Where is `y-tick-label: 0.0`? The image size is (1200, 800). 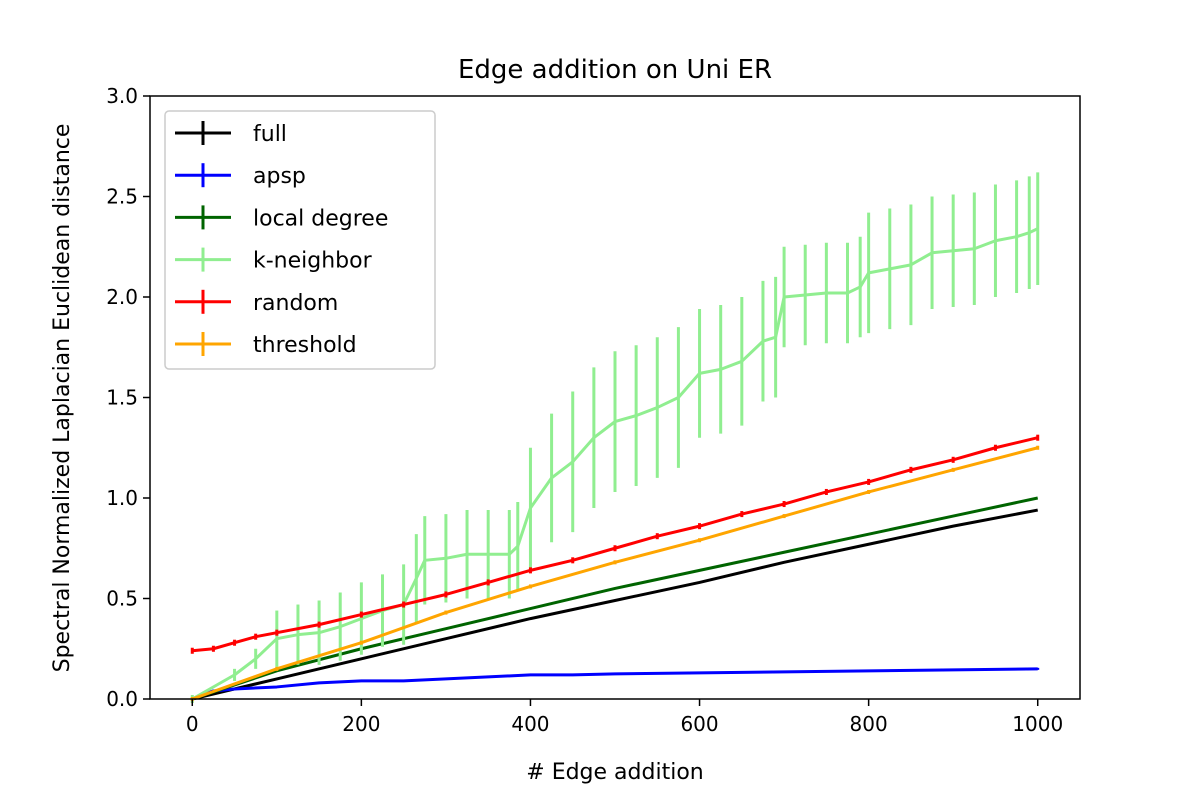 y-tick-label: 0.0 is located at coordinates (122, 699).